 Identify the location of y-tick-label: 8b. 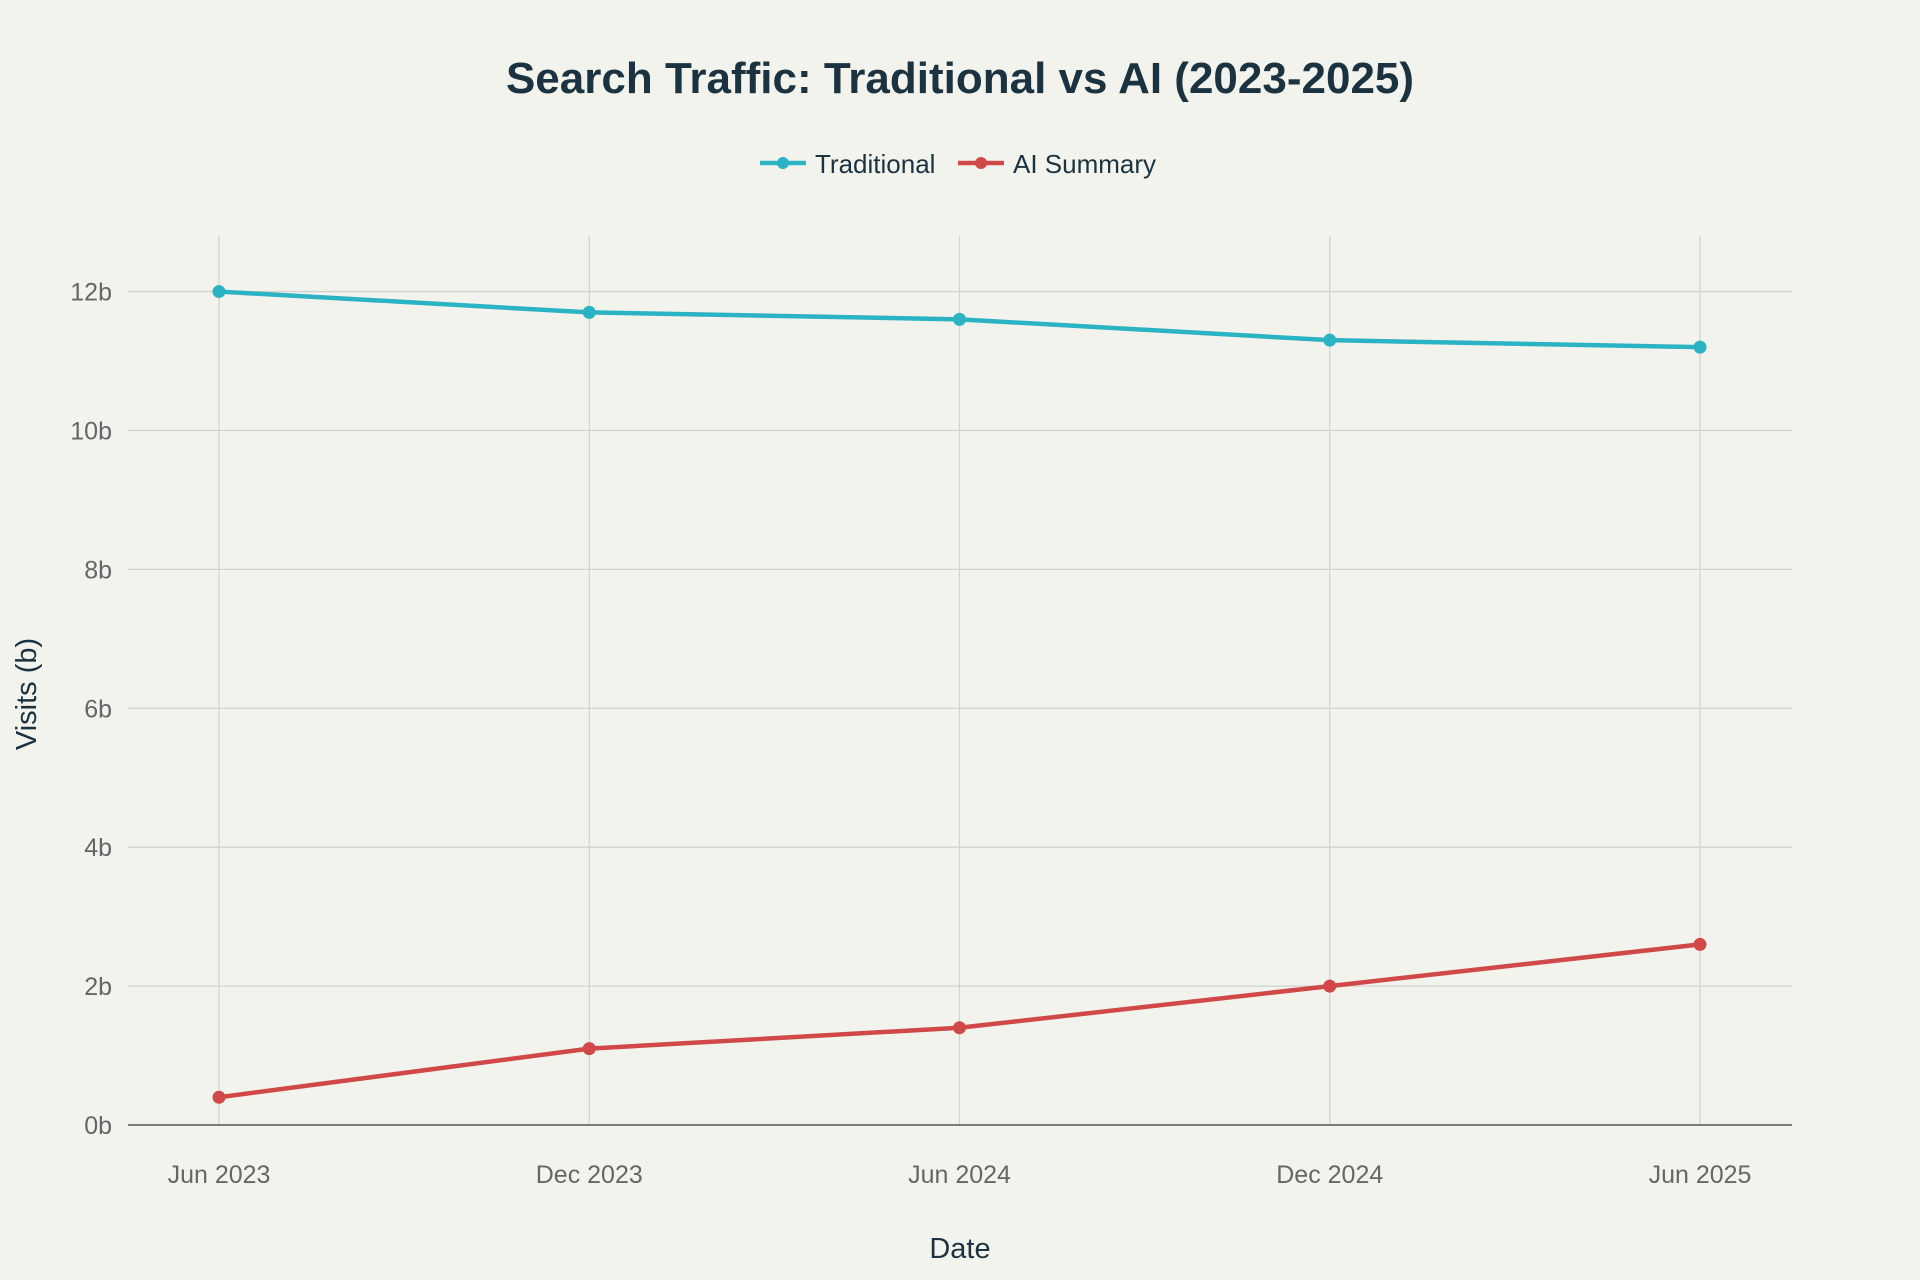
(98, 570).